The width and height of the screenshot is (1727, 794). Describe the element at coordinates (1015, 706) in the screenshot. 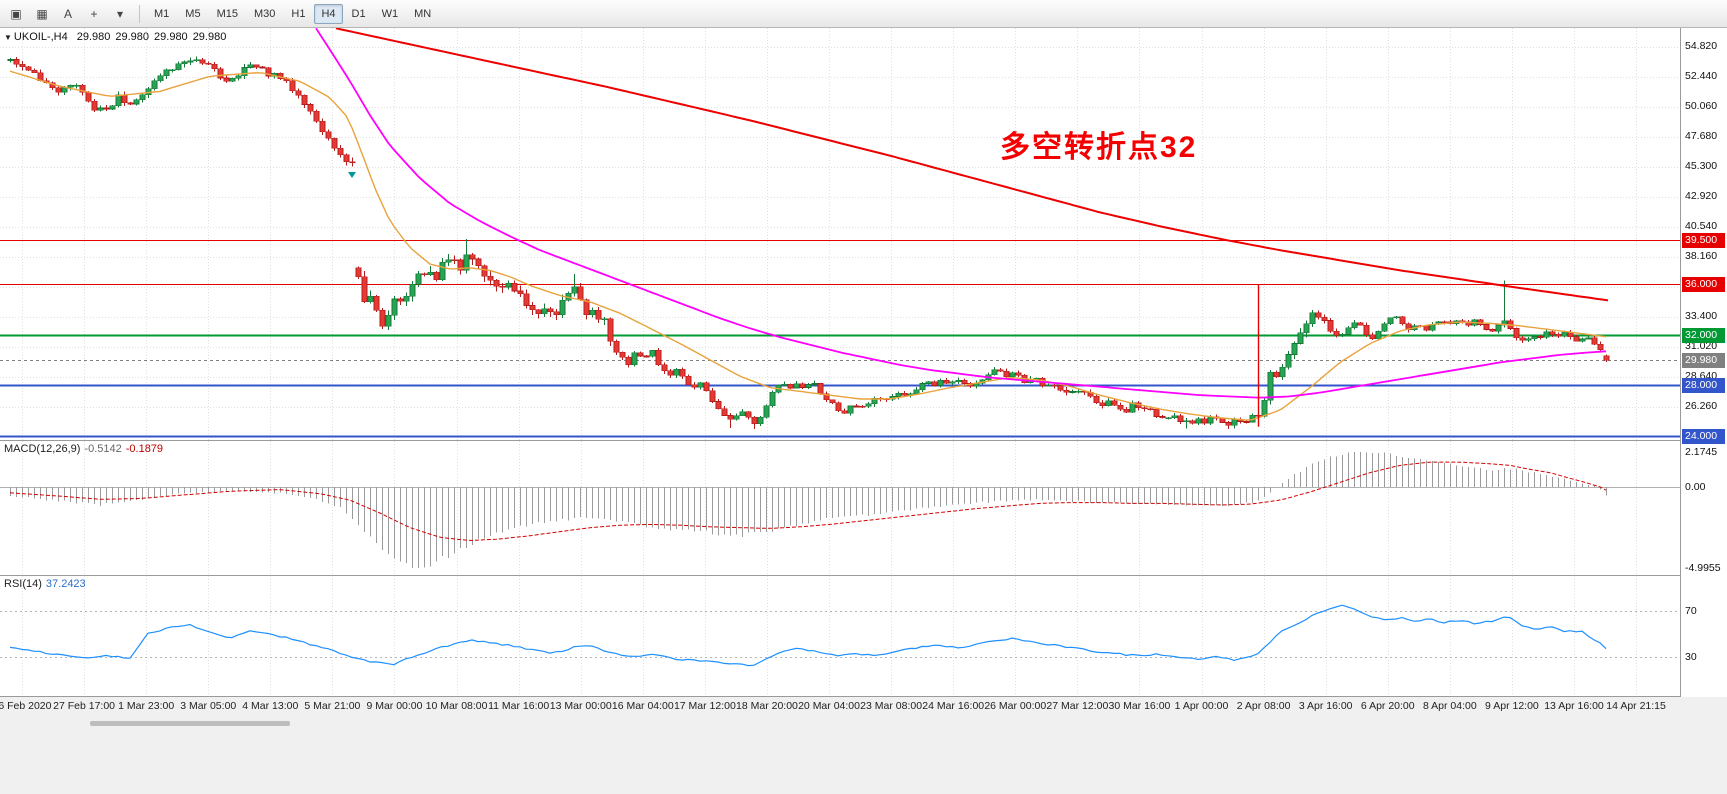

I see `time-axis-label: 26 Mar 00:00` at that location.